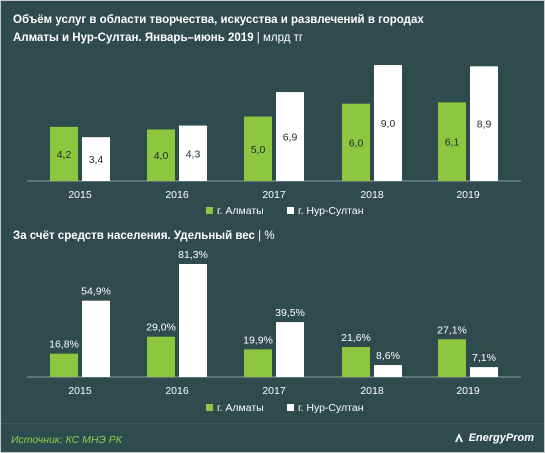 This screenshot has height=453, width=545. What do you see at coordinates (193, 255) in the screenshot?
I see `data-label: 81,3%` at bounding box center [193, 255].